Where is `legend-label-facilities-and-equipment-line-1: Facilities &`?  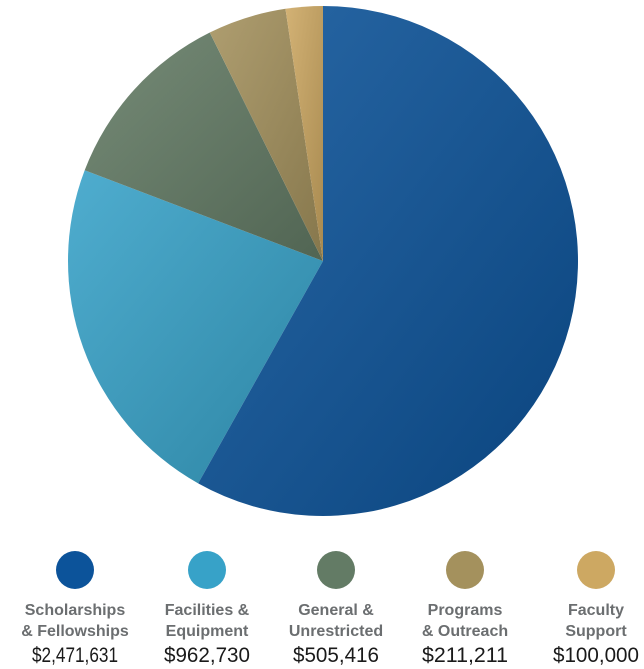 legend-label-facilities-and-equipment-line-1: Facilities & is located at coordinates (207, 610).